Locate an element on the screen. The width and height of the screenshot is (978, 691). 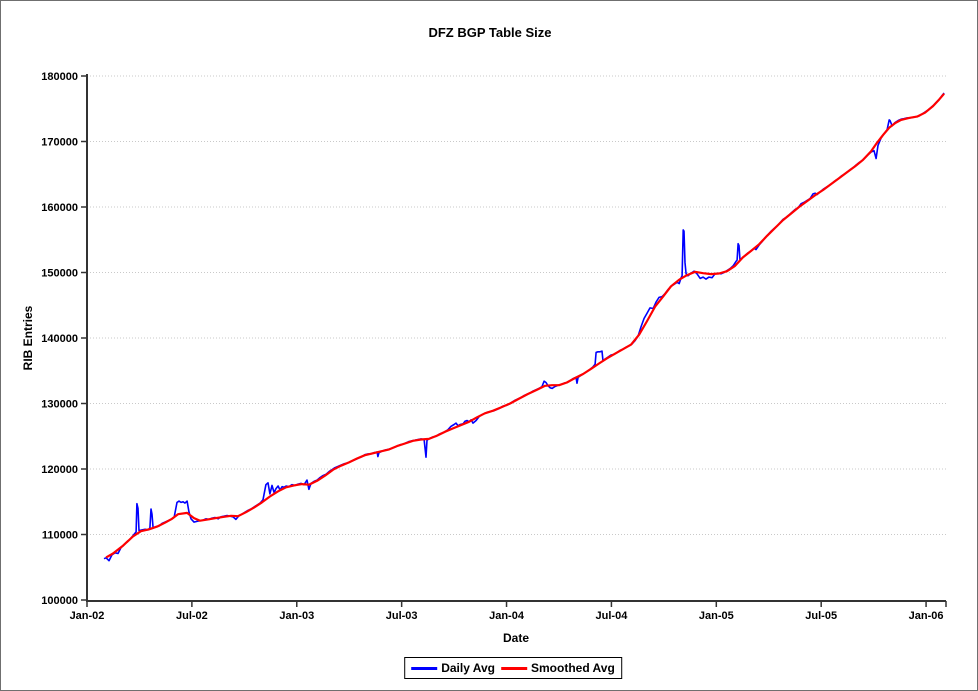
y-tick-label: 100000 is located at coordinates (59, 601).